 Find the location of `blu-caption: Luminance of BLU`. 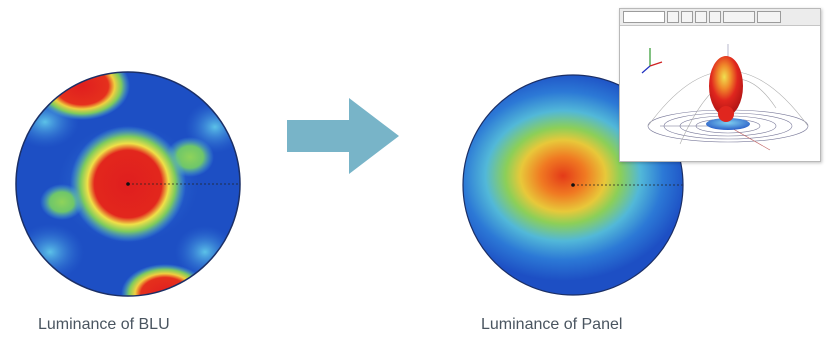

blu-caption: Luminance of BLU is located at coordinates (104, 324).